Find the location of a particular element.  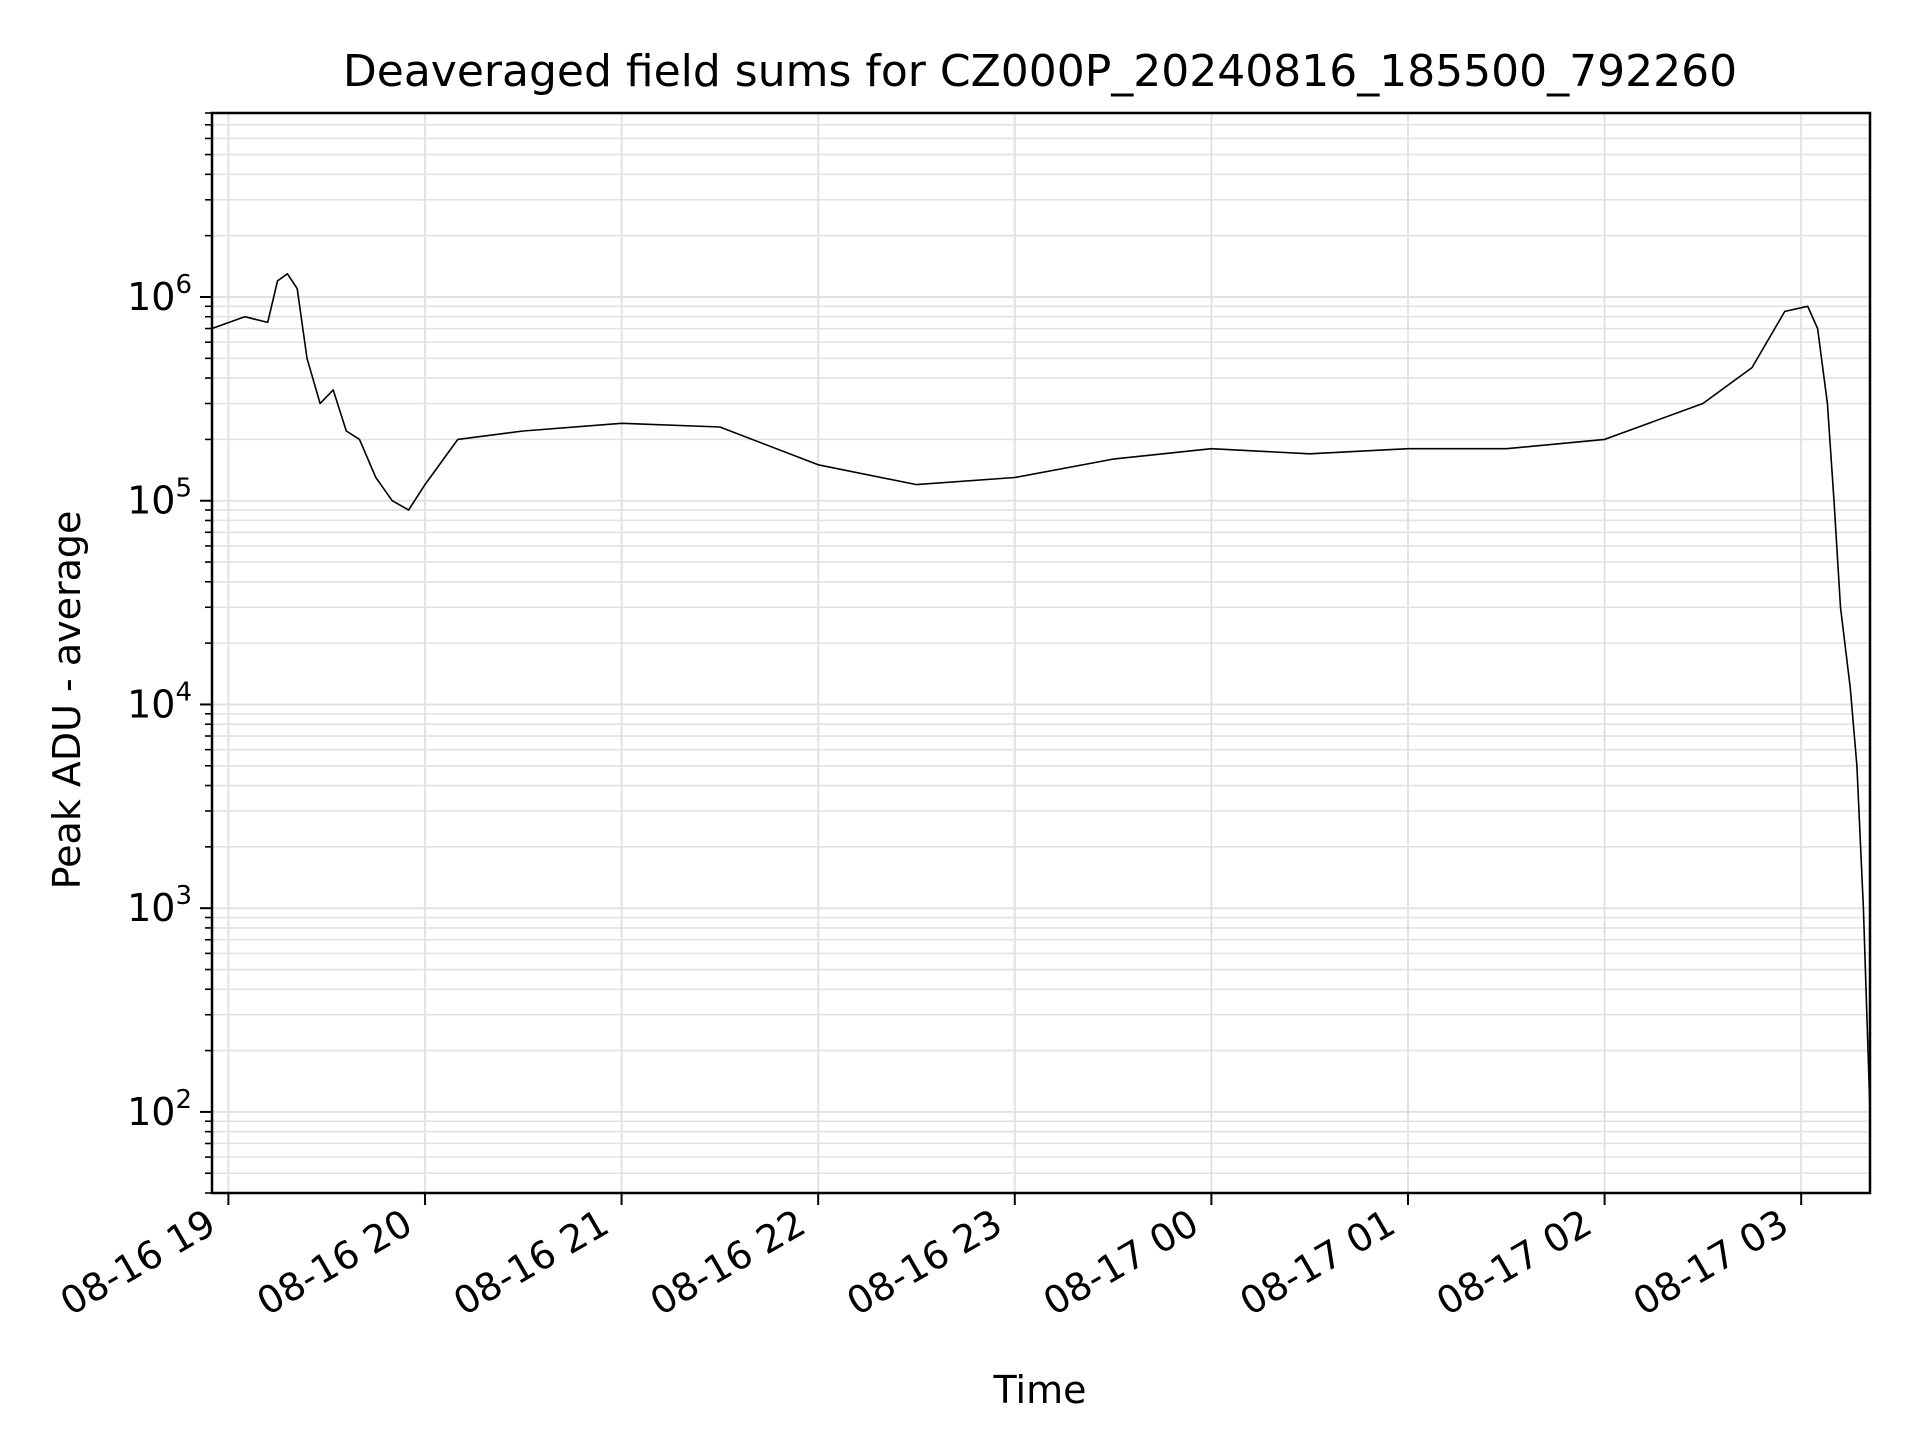

y-tick-label: 104 is located at coordinates (159, 701).